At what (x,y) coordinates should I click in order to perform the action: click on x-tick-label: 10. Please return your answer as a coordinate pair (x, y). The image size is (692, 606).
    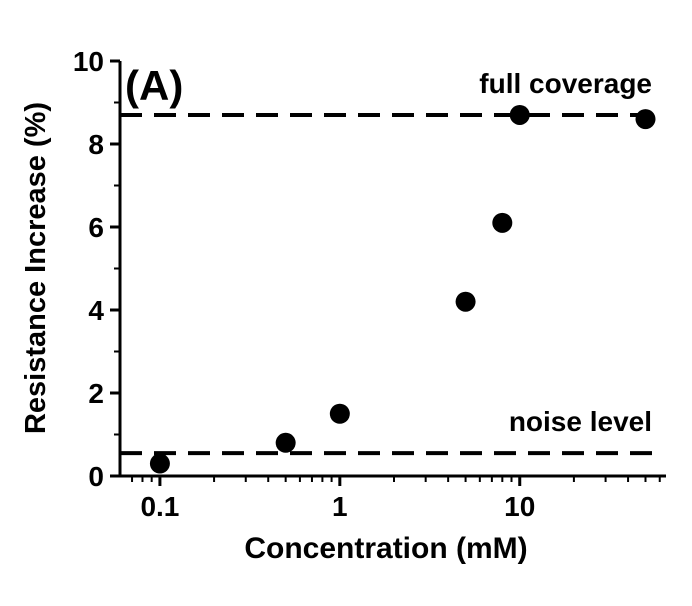
    Looking at the image, I should click on (519, 506).